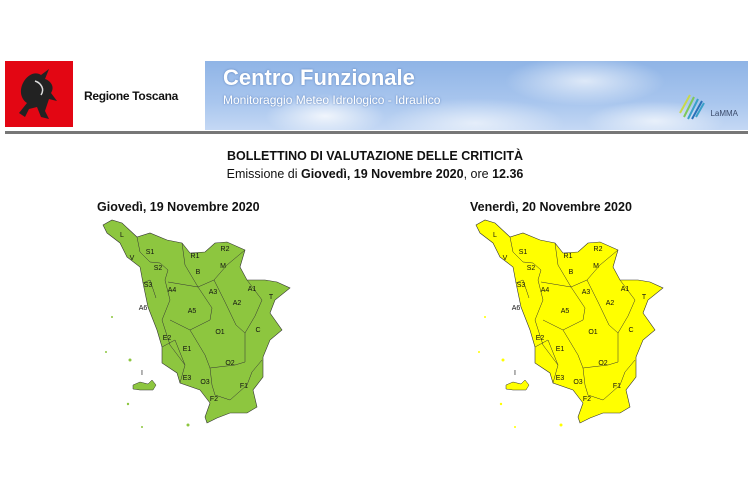 Image resolution: width=750 pixels, height=501 pixels. I want to click on tuscany-map-day1, so click(196, 324).